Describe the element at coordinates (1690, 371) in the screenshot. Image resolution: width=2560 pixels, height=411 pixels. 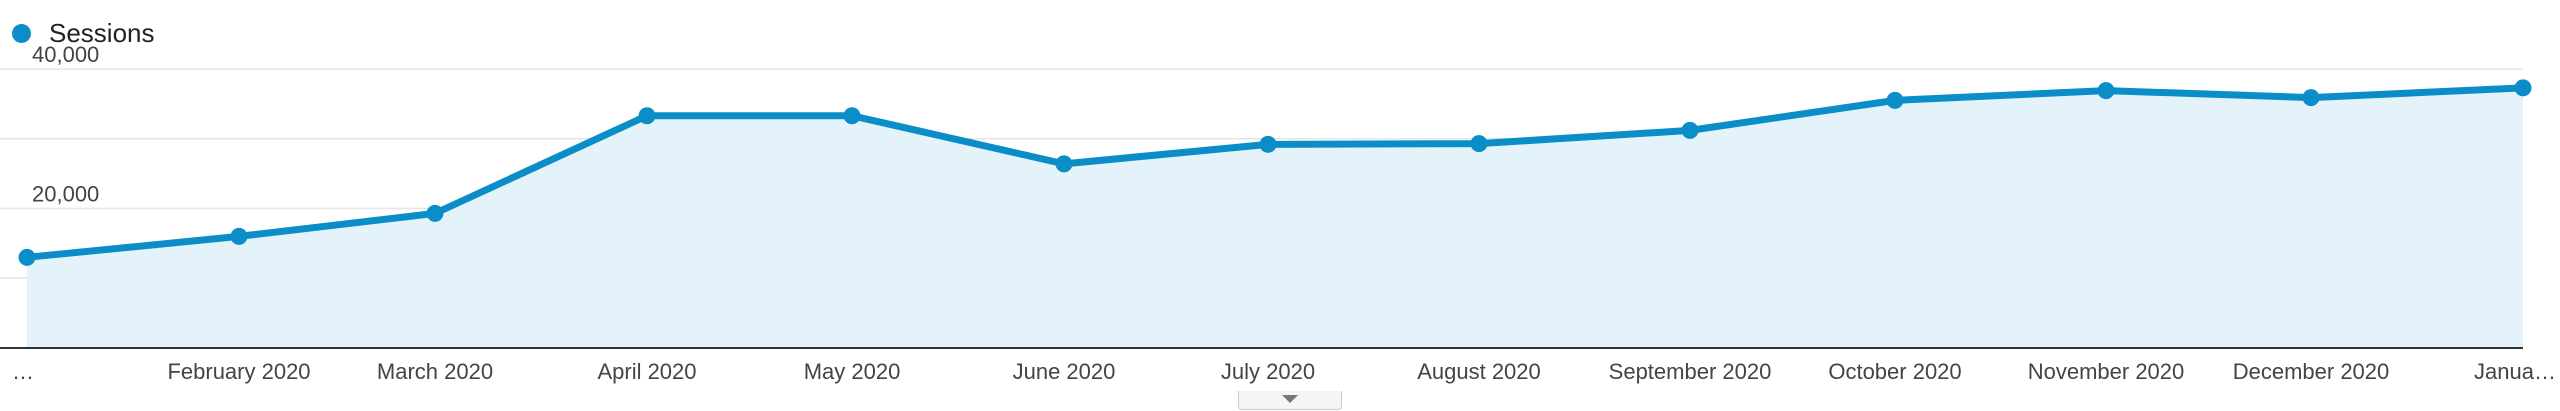
I see `x-tick-label-8: September 2020` at that location.